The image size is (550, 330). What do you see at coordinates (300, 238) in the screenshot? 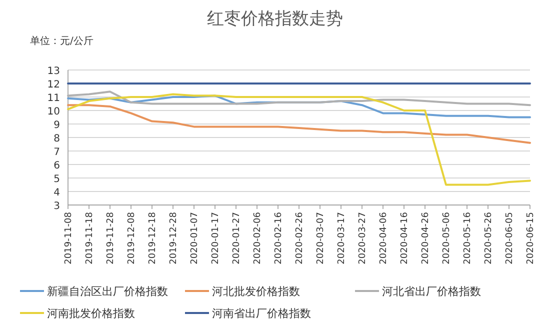
I see `x-tick-label: 2020-02-26` at bounding box center [300, 238].